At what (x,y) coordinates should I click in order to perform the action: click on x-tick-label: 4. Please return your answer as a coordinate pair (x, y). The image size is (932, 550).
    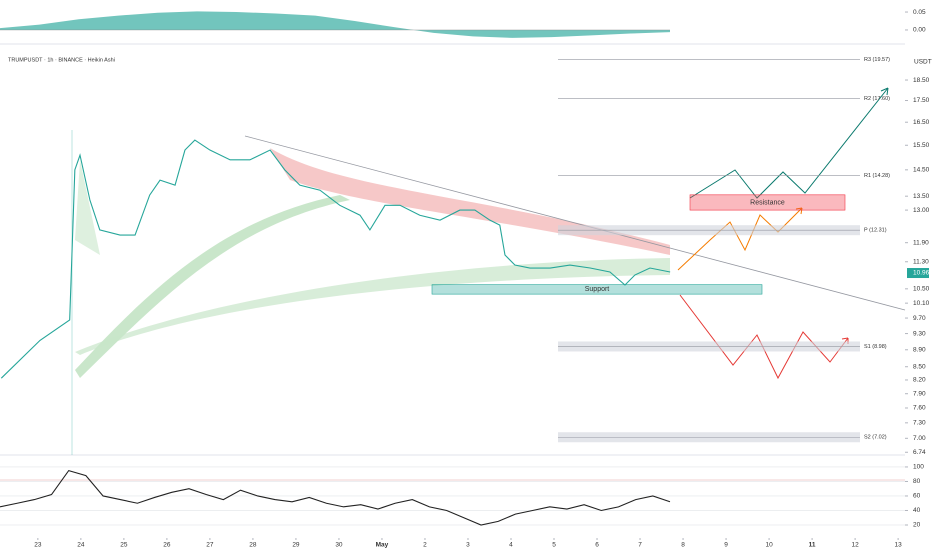
    Looking at the image, I should click on (511, 545).